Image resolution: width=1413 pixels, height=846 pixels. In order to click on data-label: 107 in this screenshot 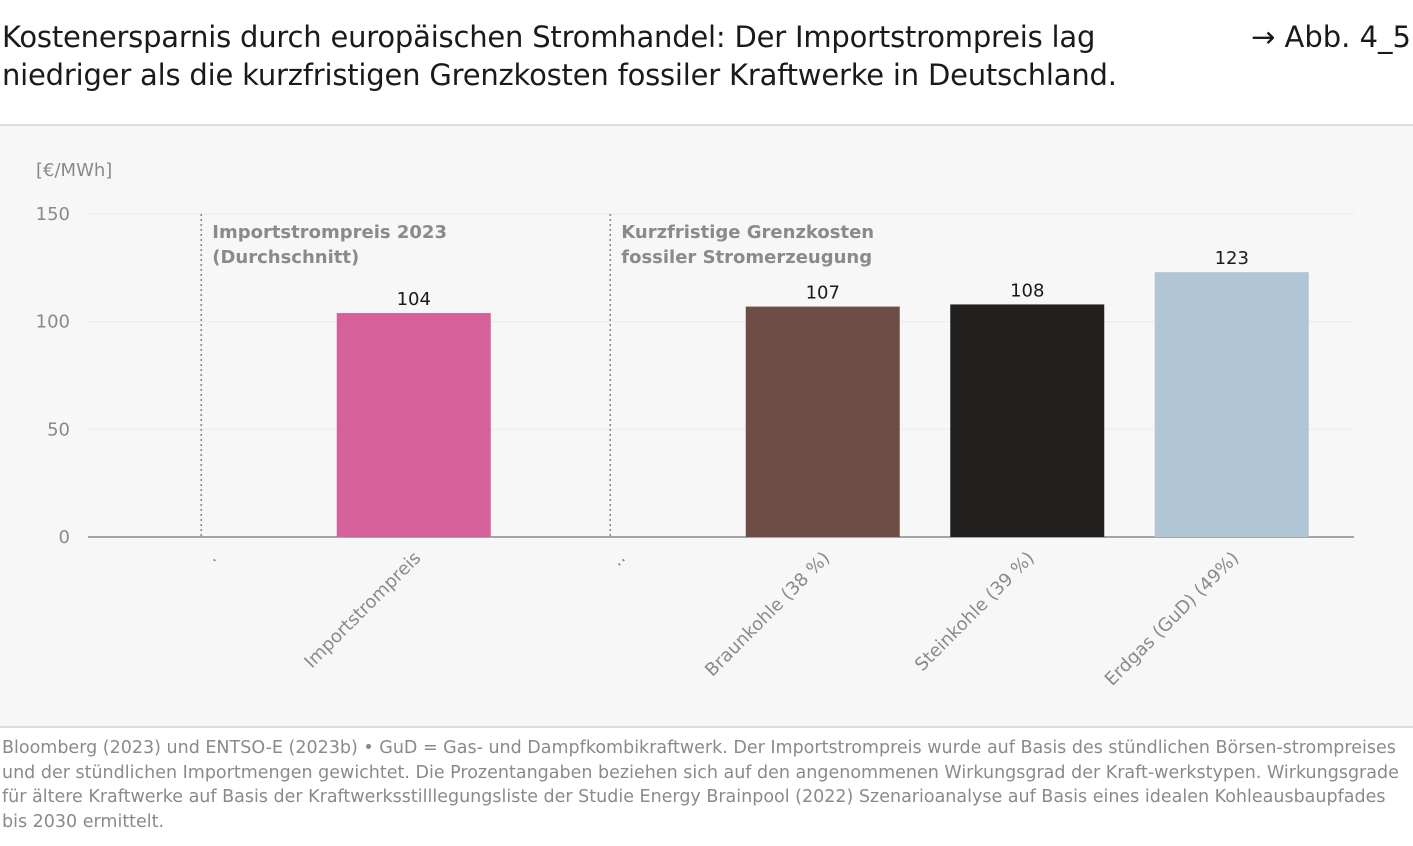, I will do `click(823, 293)`.